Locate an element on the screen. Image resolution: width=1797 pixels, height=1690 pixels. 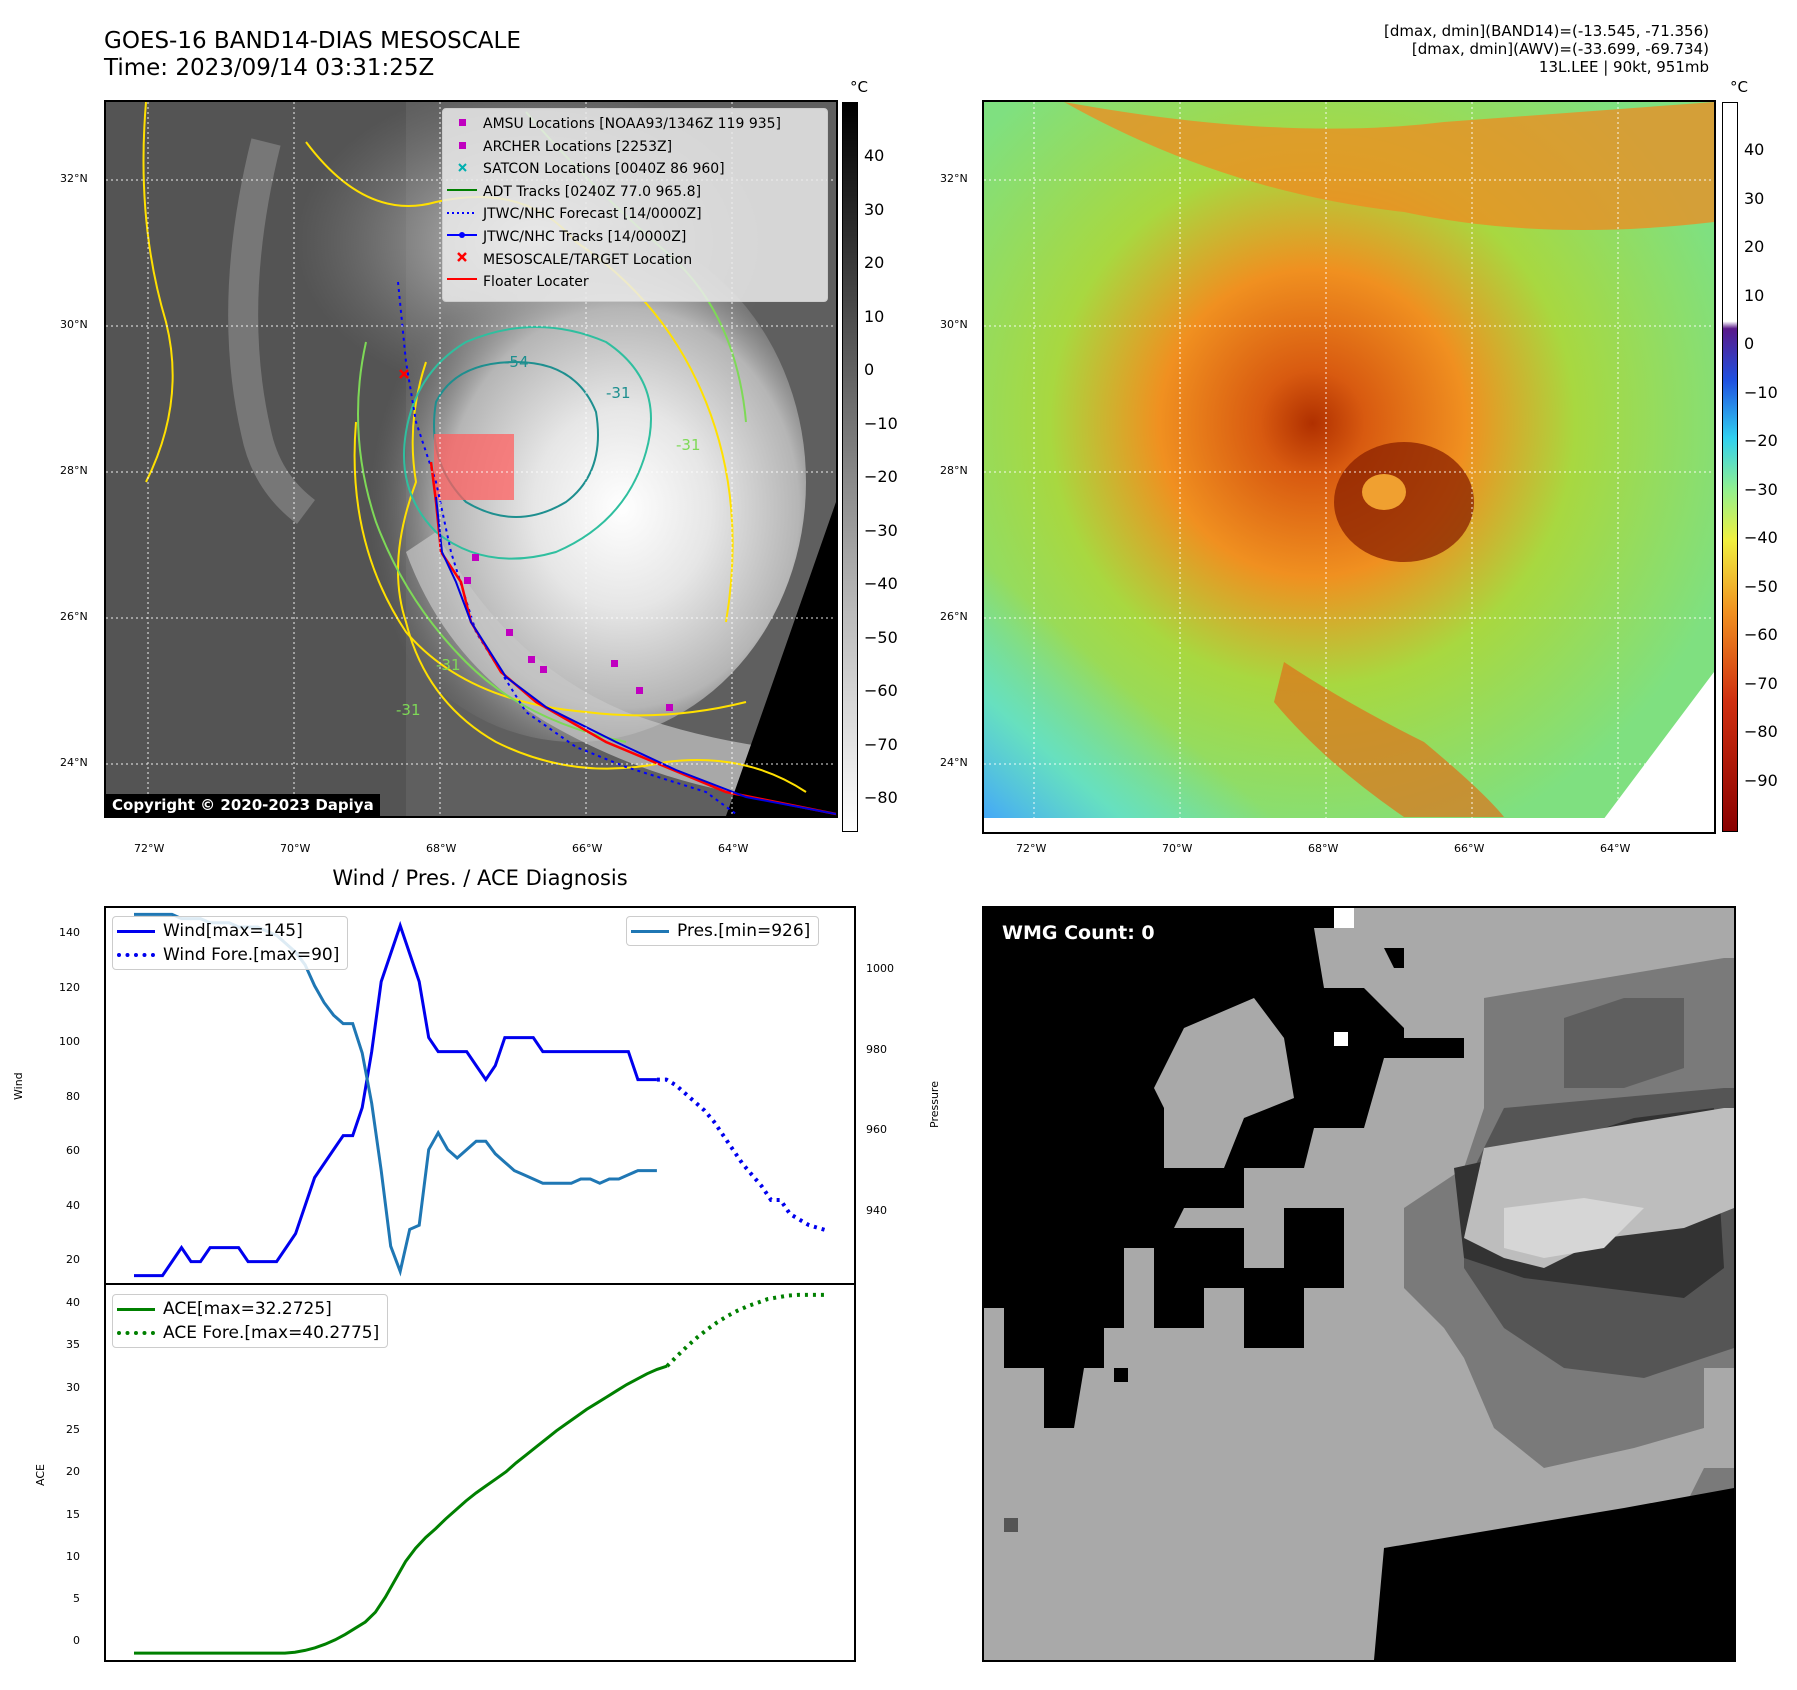
color-colorbar-tick: −80 is located at coordinates (1761, 731).